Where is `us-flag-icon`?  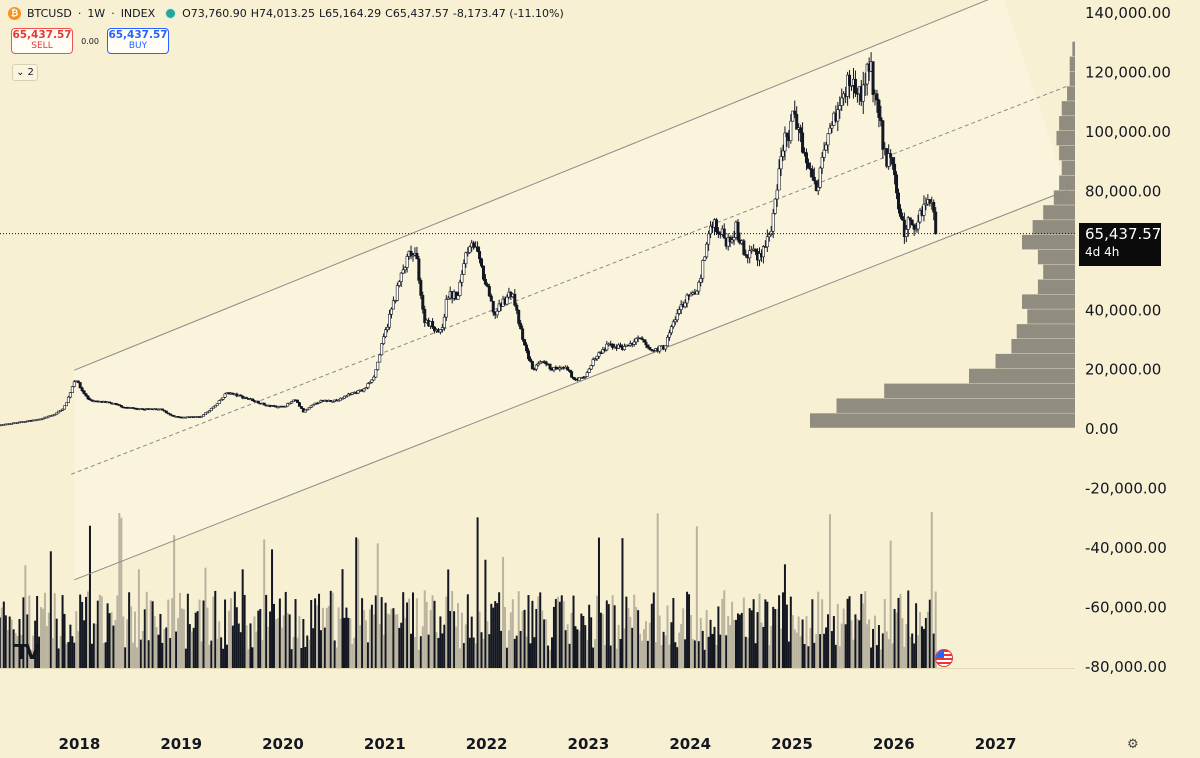 us-flag-icon is located at coordinates (944, 658).